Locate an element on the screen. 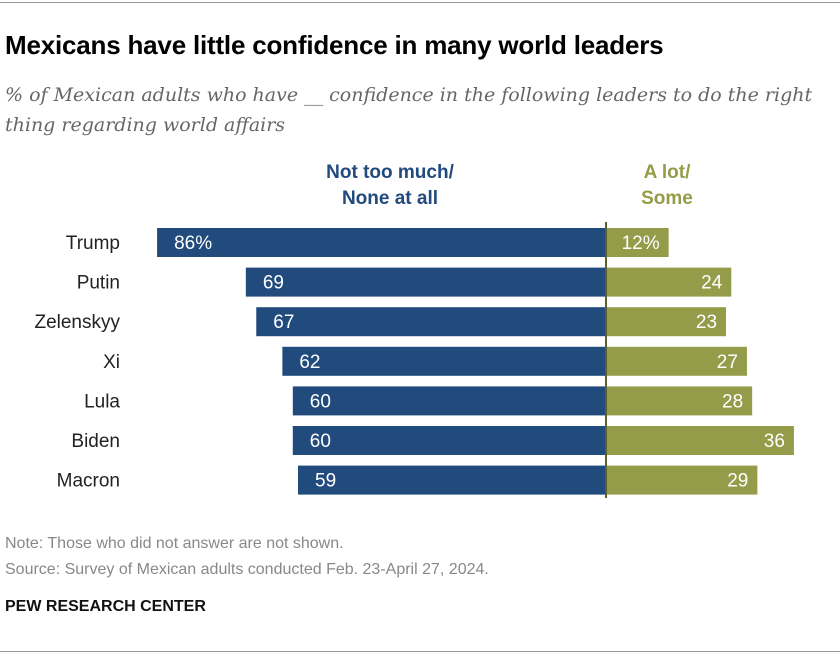 This screenshot has height=656, width=840. data-label-a-lot-some: 28 is located at coordinates (732, 401).